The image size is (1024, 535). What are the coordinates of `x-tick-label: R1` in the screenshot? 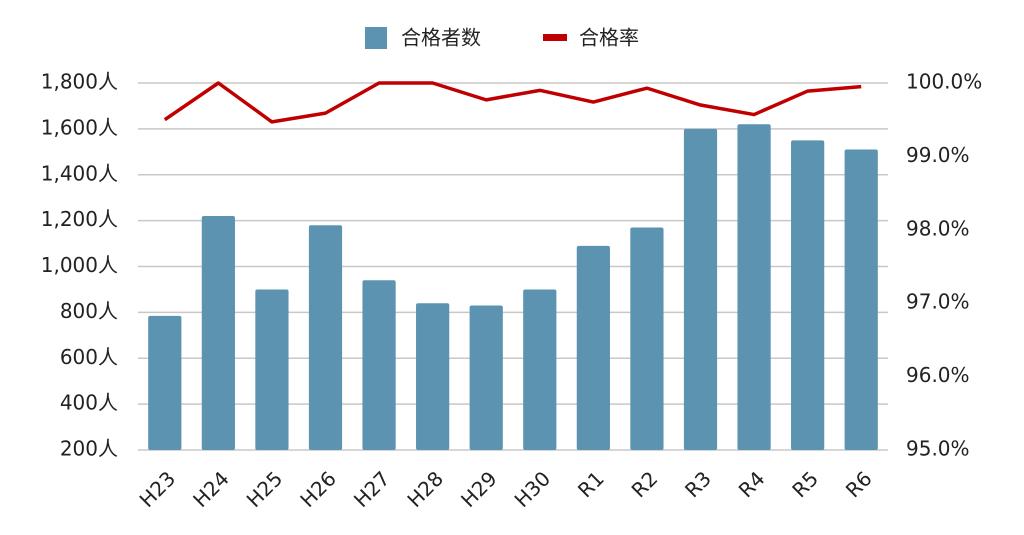 It's located at (591, 484).